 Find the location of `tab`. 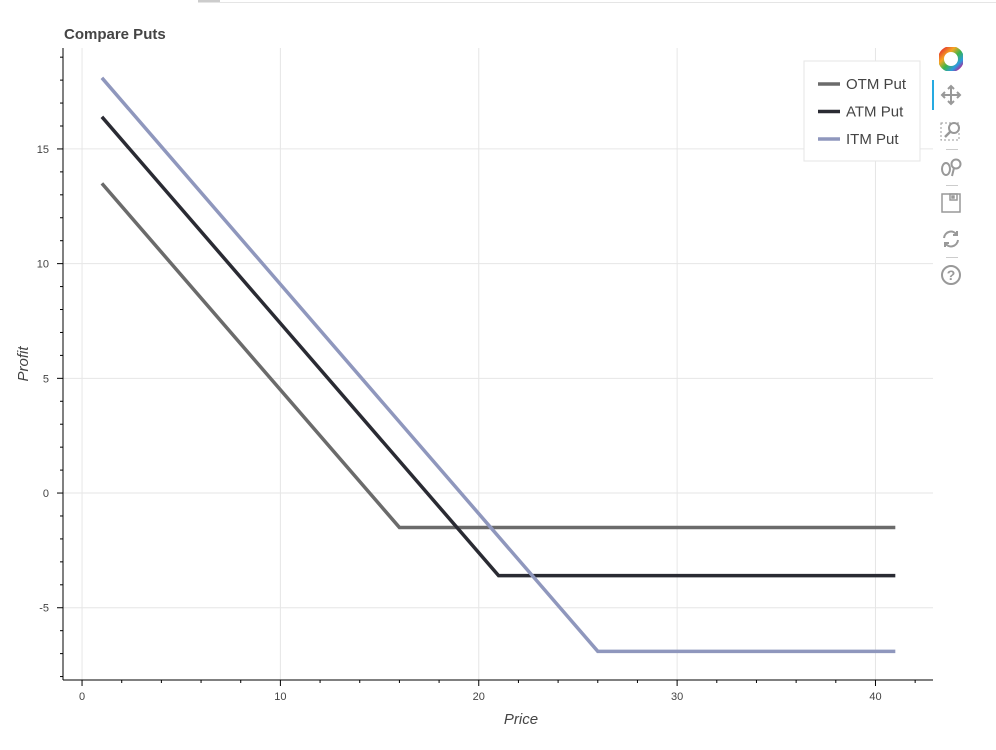

tab is located at coordinates (209, 1).